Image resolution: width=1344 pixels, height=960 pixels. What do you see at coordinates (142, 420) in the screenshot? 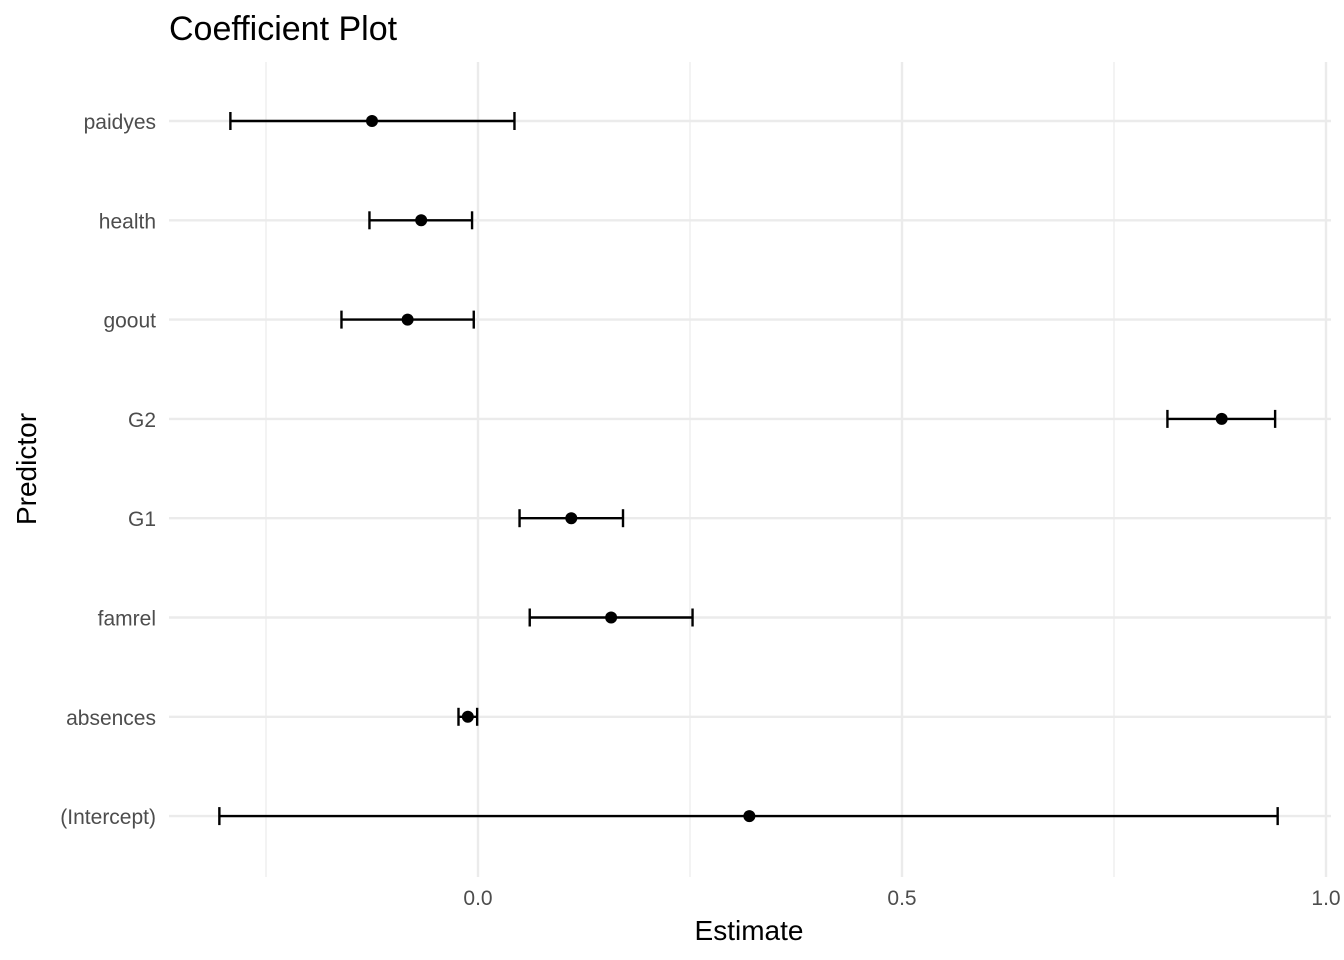
I see `y-tick-label: G2` at bounding box center [142, 420].